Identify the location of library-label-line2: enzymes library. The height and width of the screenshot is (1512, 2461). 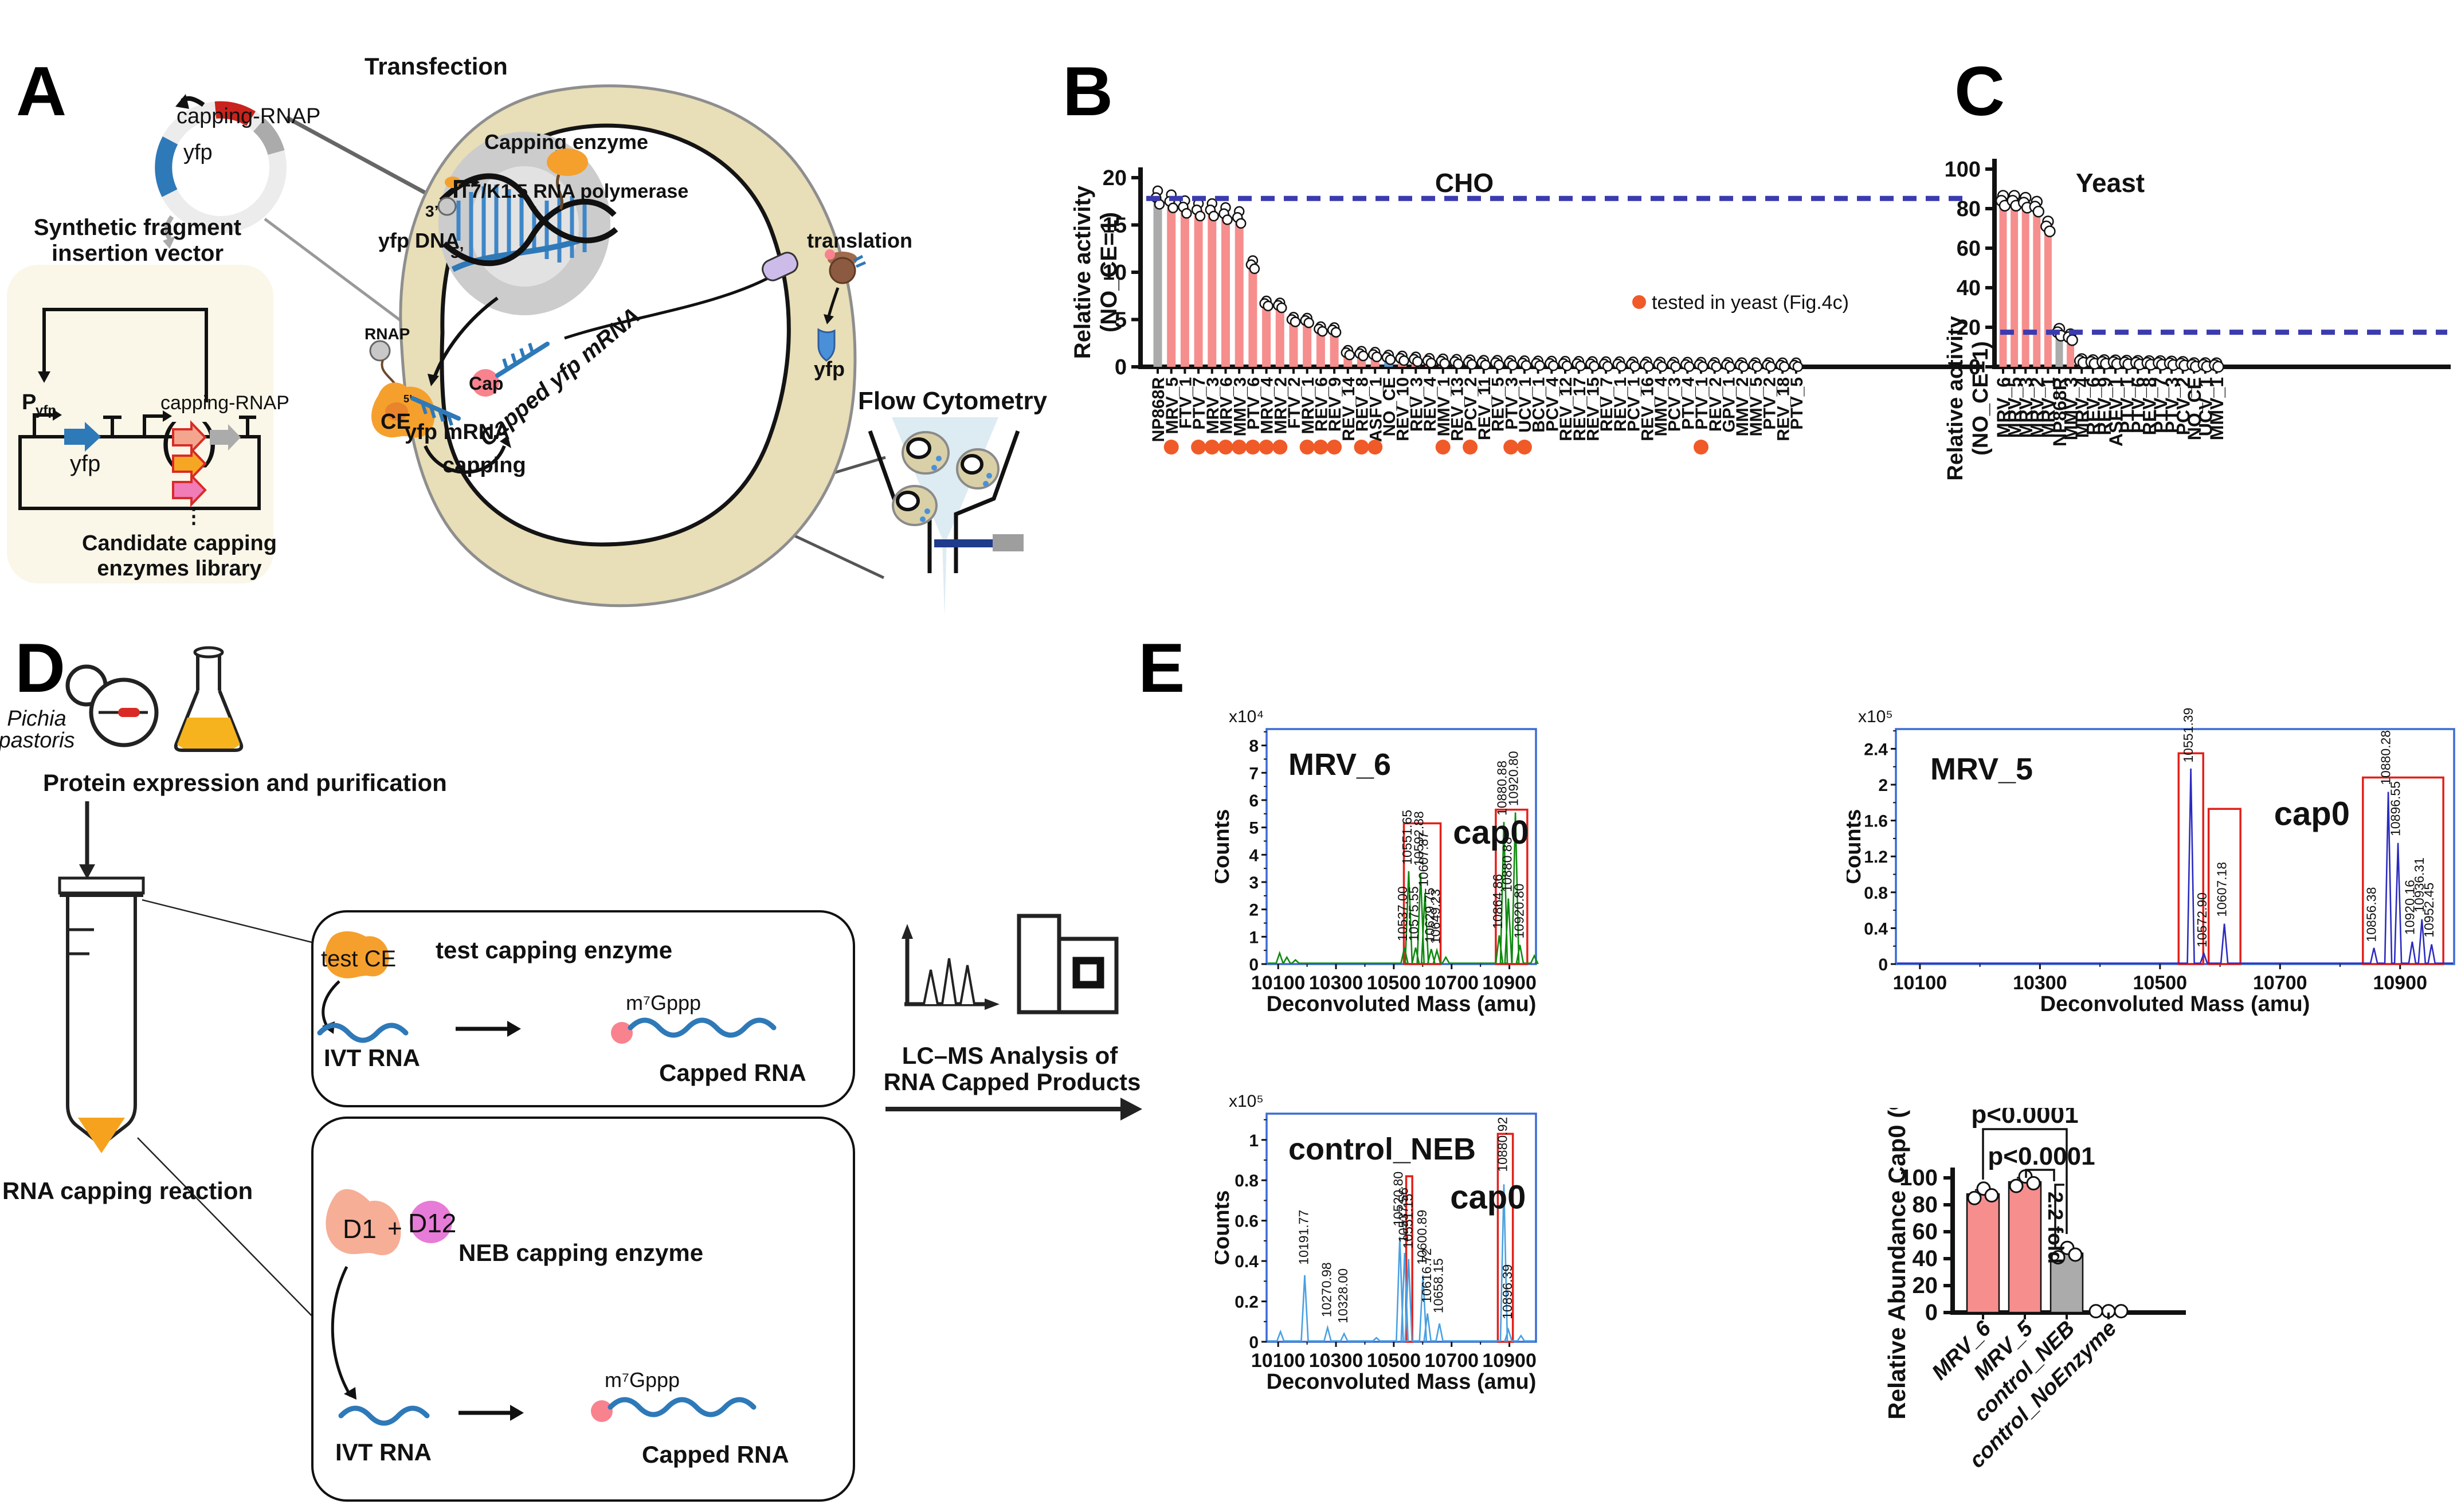
(179, 569).